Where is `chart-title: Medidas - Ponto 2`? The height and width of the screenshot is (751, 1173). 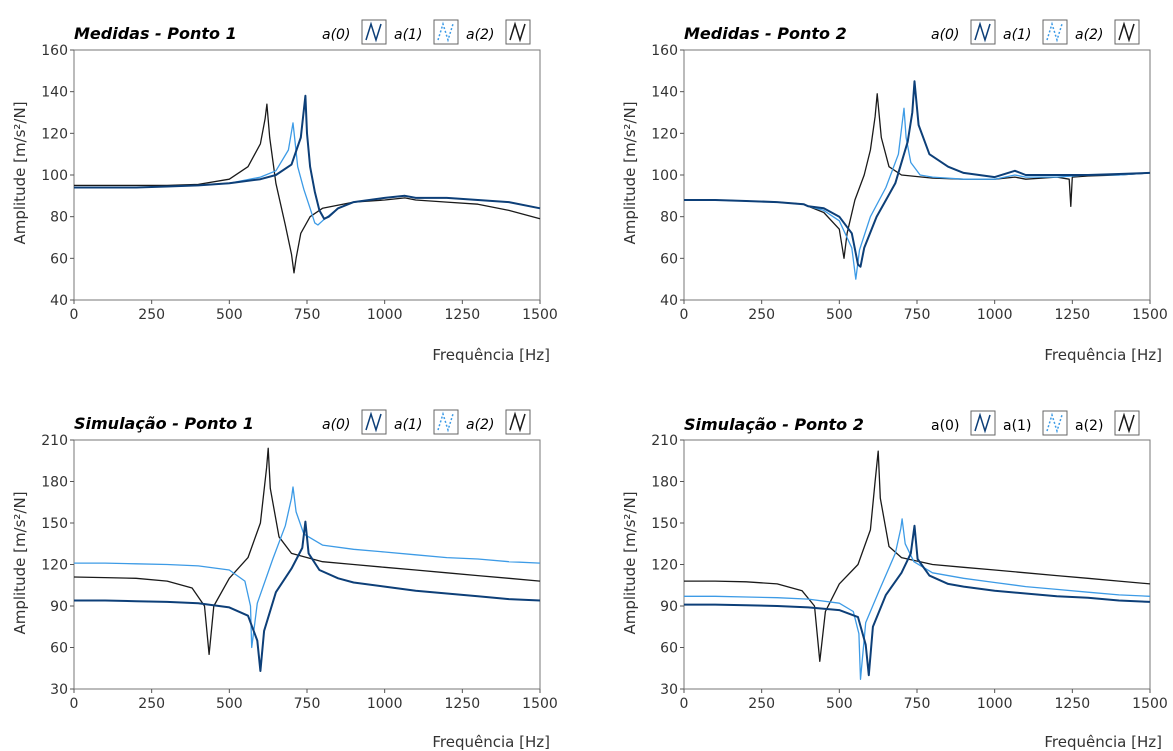
chart-title: Medidas - Ponto 2 is located at coordinates (765, 33).